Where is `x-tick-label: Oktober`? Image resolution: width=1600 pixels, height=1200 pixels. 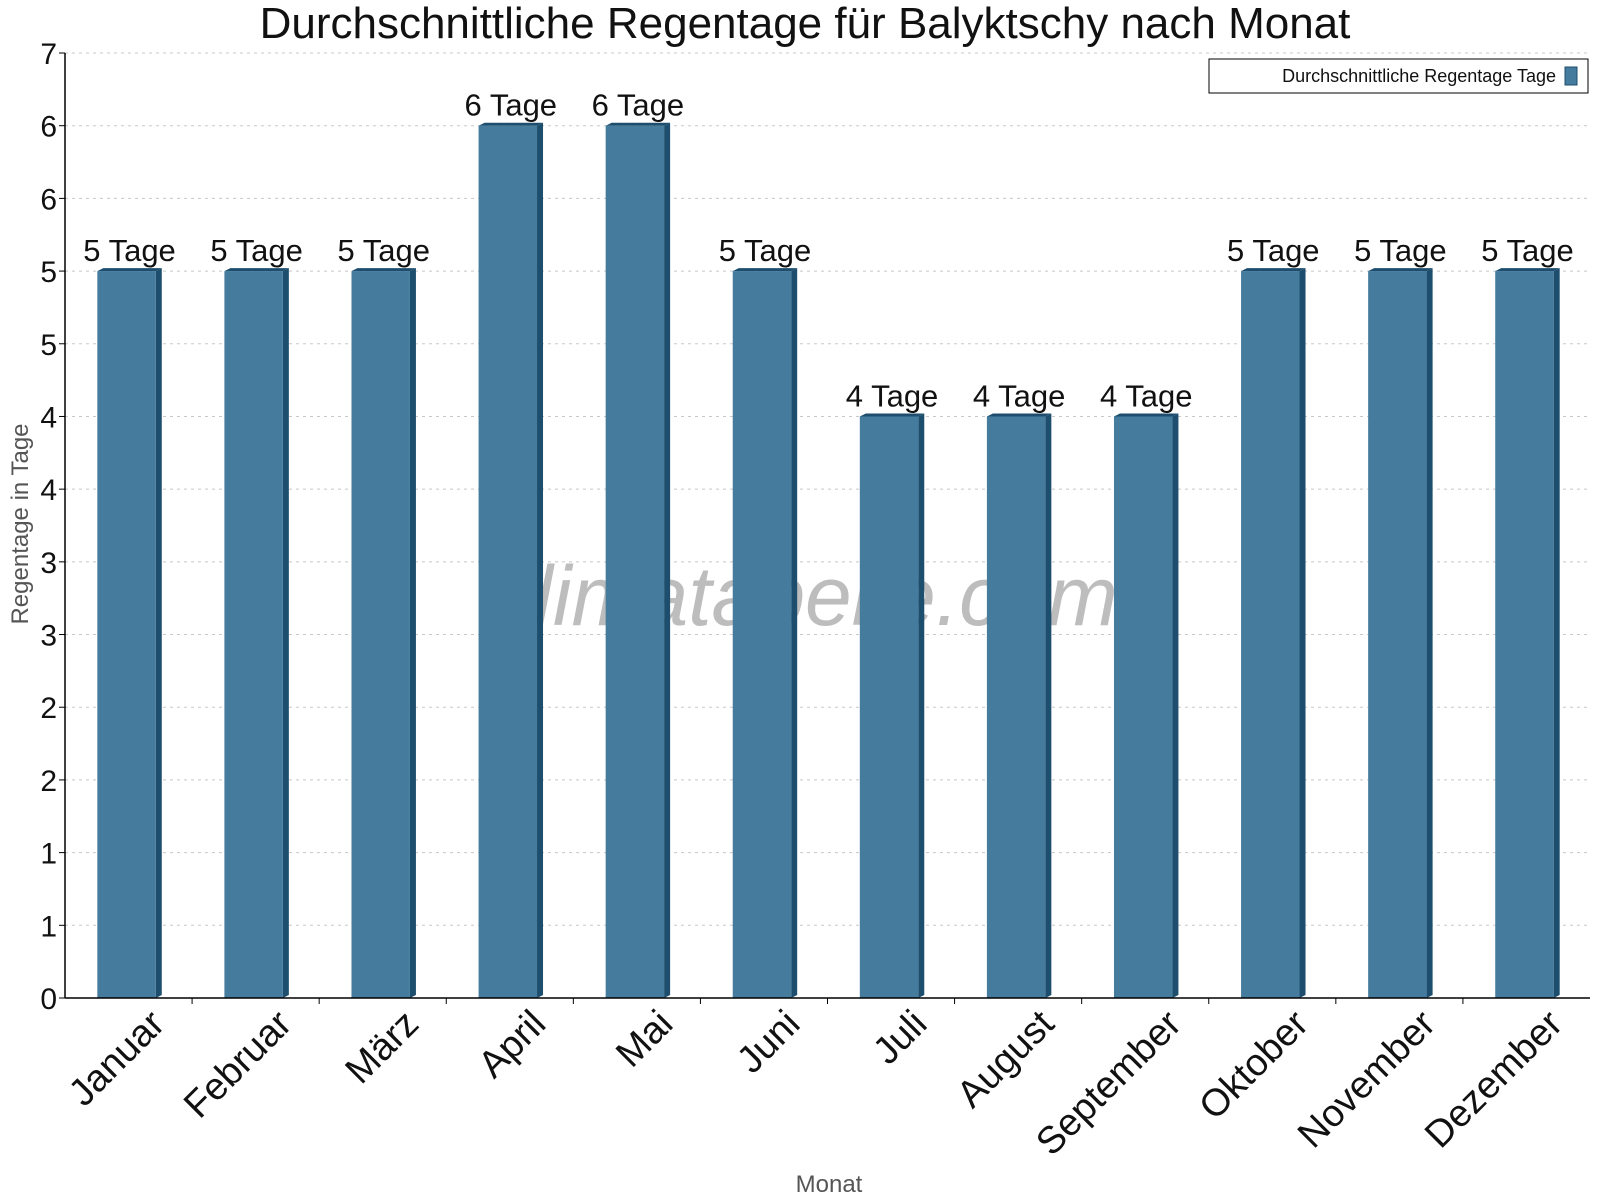
x-tick-label: Oktober is located at coordinates (1254, 1065).